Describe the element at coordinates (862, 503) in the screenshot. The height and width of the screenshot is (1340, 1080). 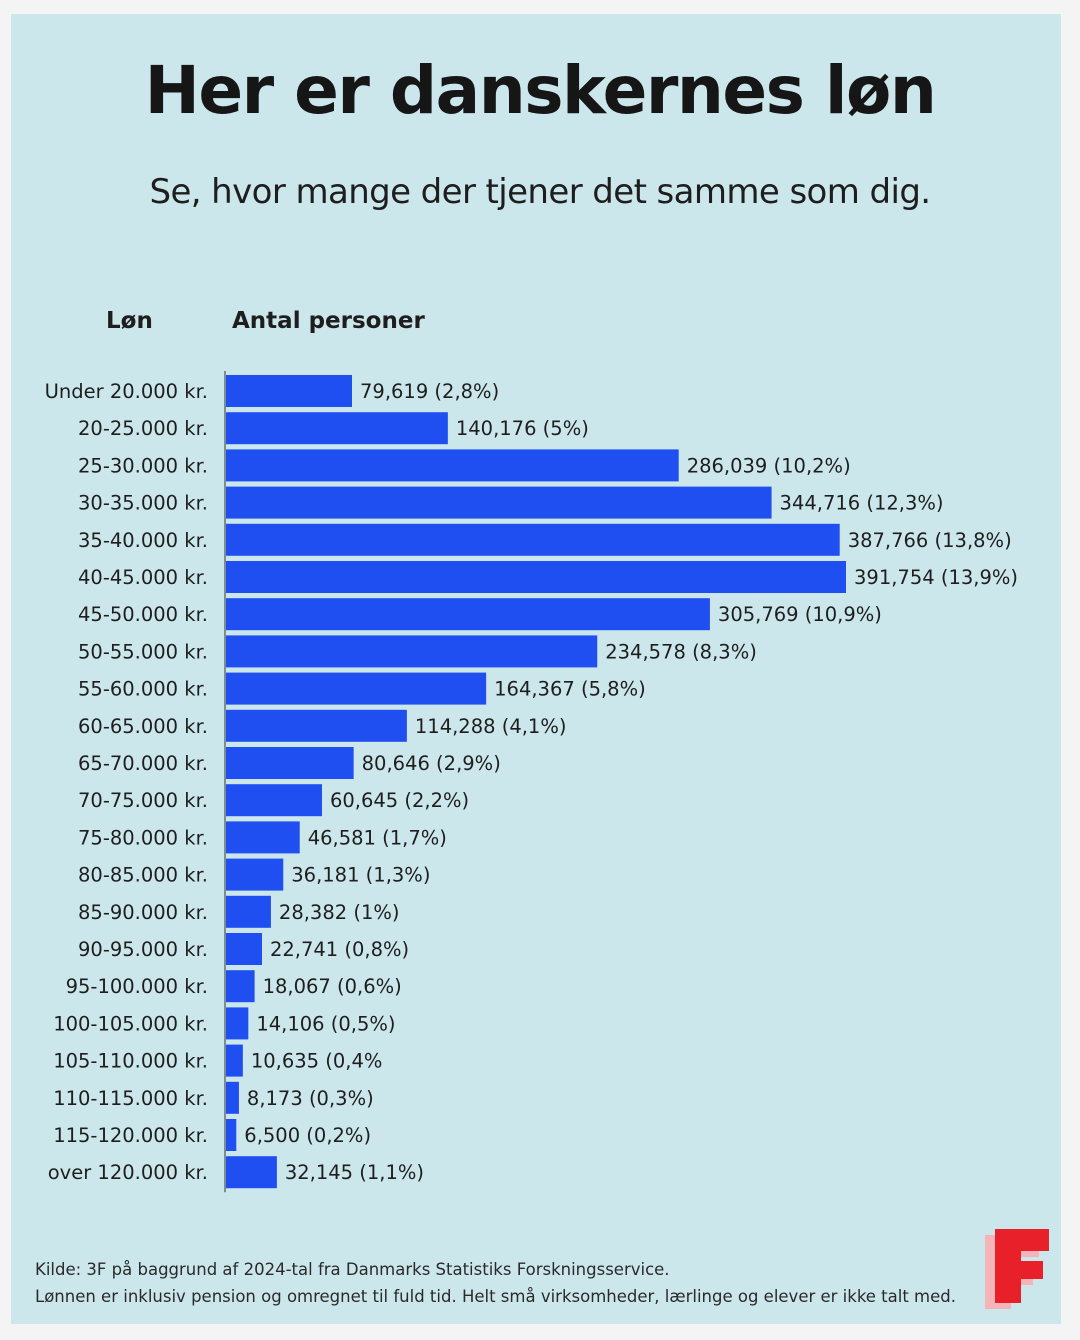
I see `data-label-3: 344,716 (12,3%)` at that location.